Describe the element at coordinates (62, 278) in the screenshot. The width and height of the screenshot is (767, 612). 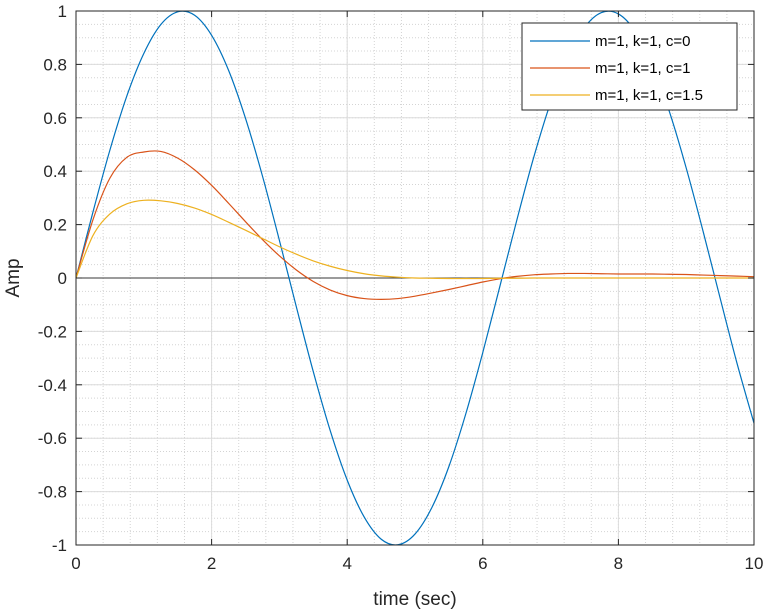
I see `y-tick-label: 0` at that location.